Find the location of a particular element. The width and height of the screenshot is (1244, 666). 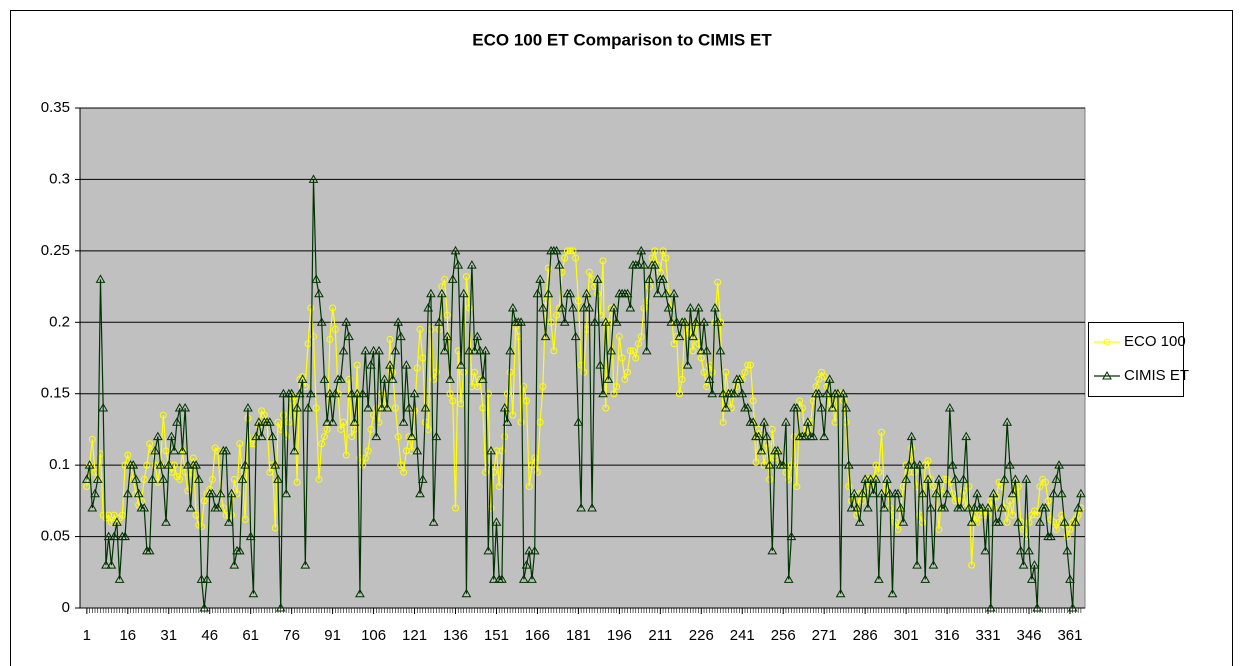

x-tick-label: 226 is located at coordinates (701, 635).